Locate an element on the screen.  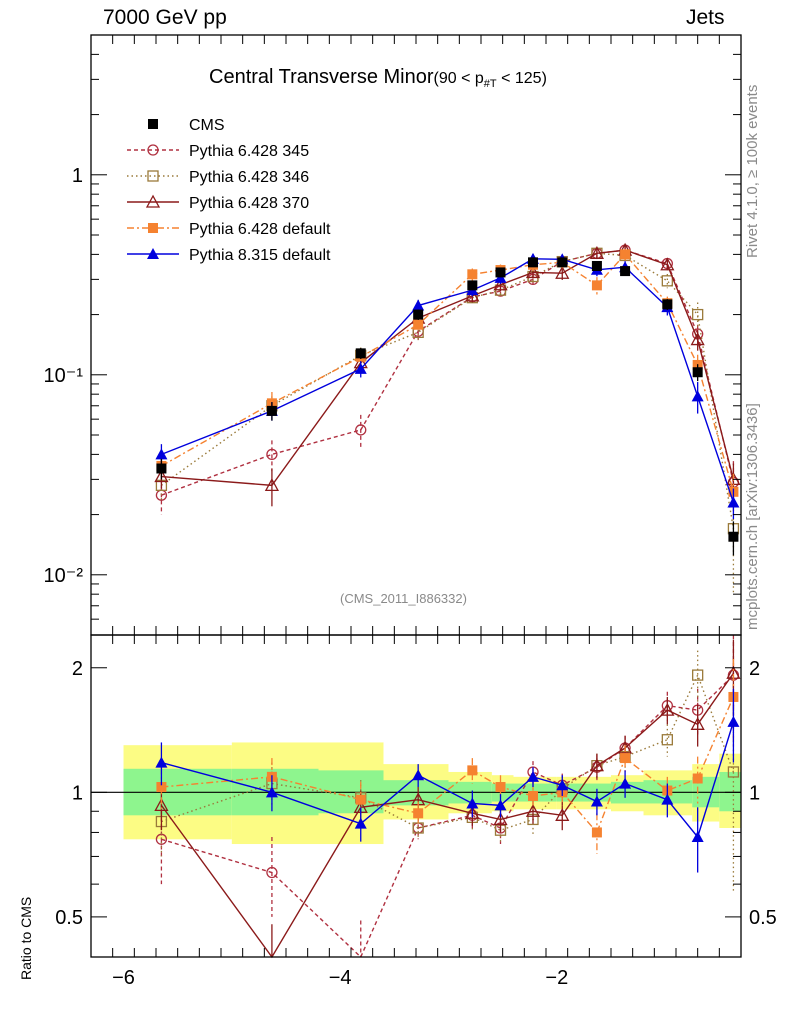
main-ytick-label: 10⁻¹ is located at coordinates (64, 376).